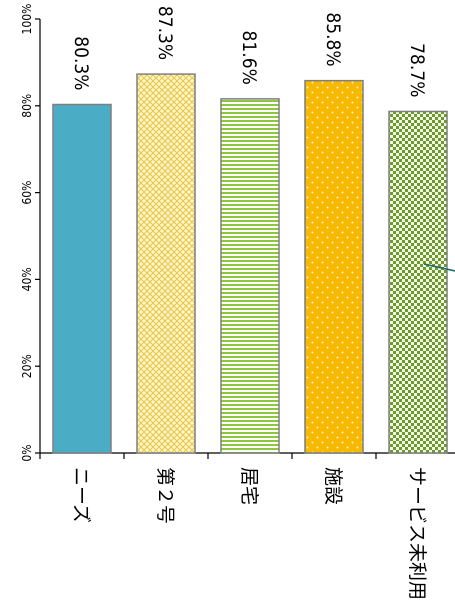  What do you see at coordinates (27, 279) in the screenshot?
I see `y-tick-label: 40%` at bounding box center [27, 279].